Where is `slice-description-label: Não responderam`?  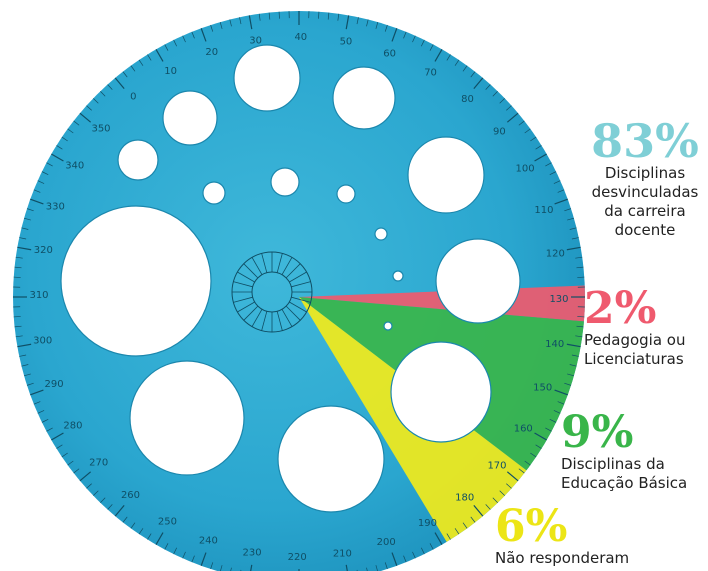
slice-description-label: Não responderam is located at coordinates (562, 558).